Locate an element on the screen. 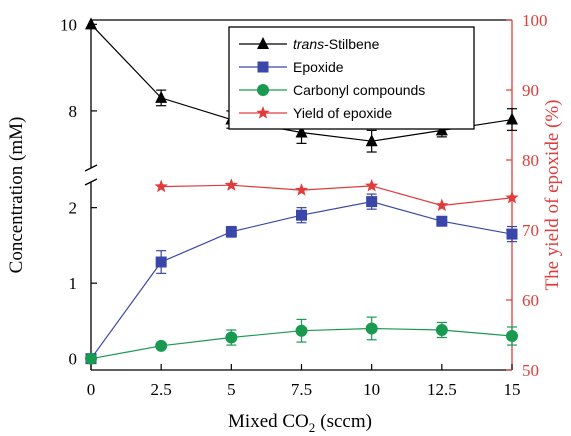 This screenshot has height=436, width=571. y-right-tick-label: 70 is located at coordinates (530, 230).